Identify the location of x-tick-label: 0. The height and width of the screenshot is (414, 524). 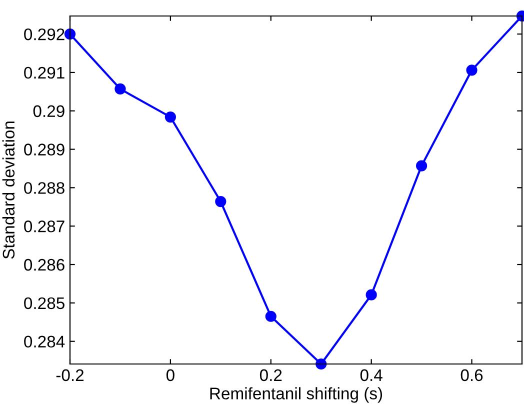
(170, 375).